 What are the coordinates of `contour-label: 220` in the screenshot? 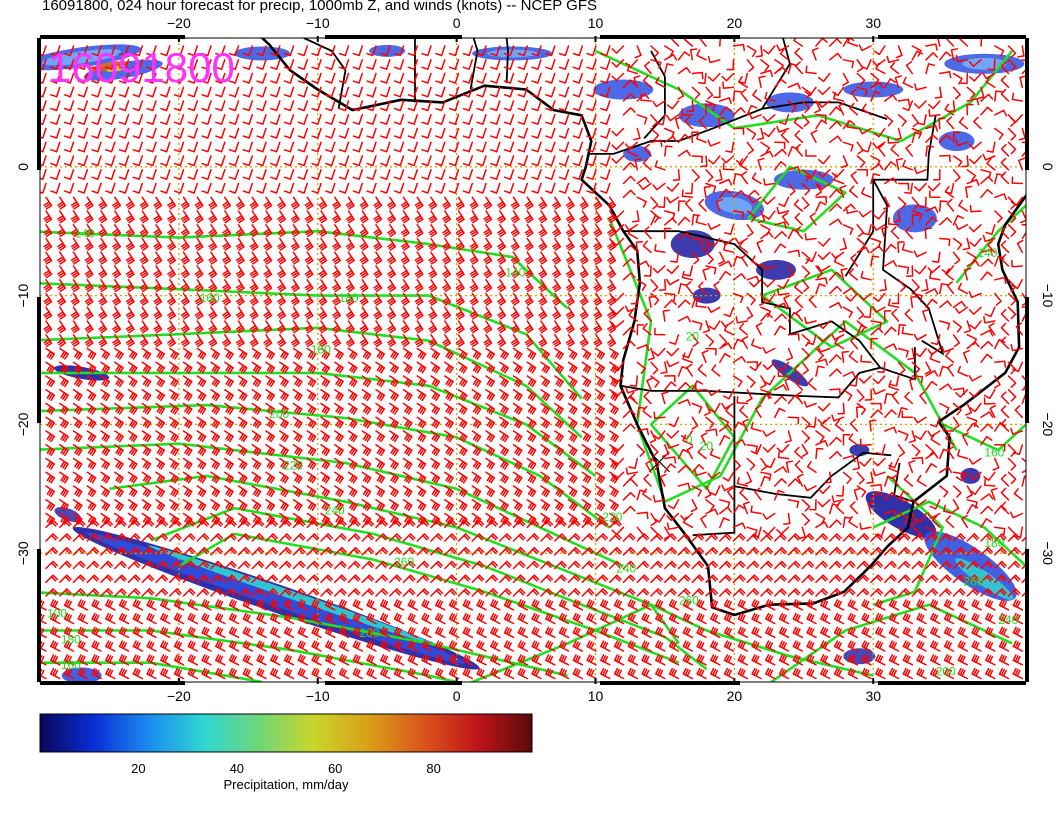 It's located at (293, 465).